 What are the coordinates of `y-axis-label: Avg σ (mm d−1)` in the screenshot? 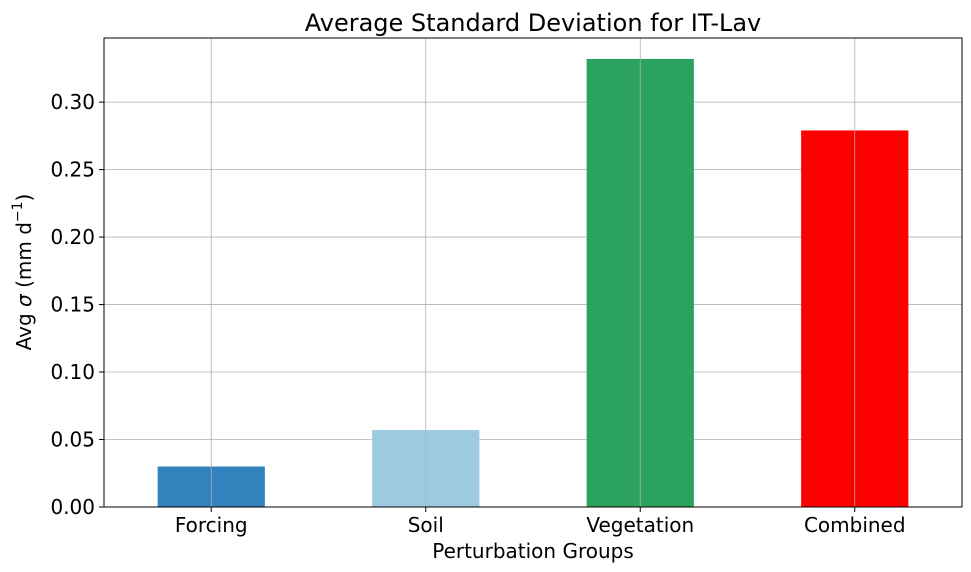 It's located at (23, 272).